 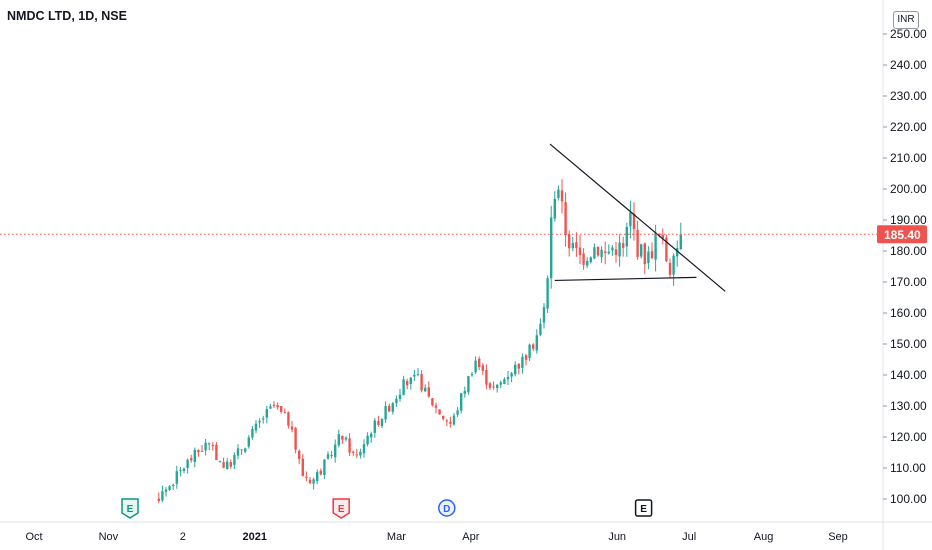 I want to click on event-marker-earnings-upcoming: E, so click(x=643, y=508).